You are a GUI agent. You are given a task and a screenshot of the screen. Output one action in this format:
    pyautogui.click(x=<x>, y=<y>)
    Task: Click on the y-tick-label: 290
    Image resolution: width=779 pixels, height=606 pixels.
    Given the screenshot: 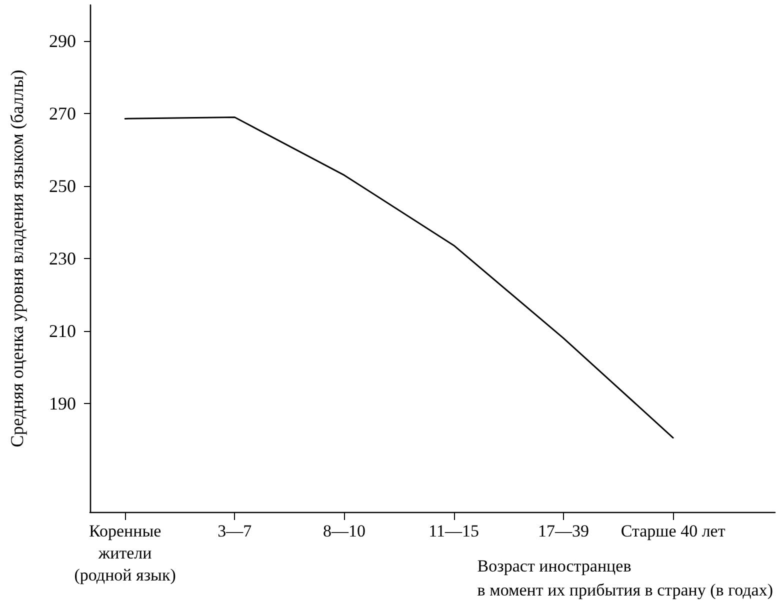 What is the action you would take?
    pyautogui.click(x=62, y=41)
    